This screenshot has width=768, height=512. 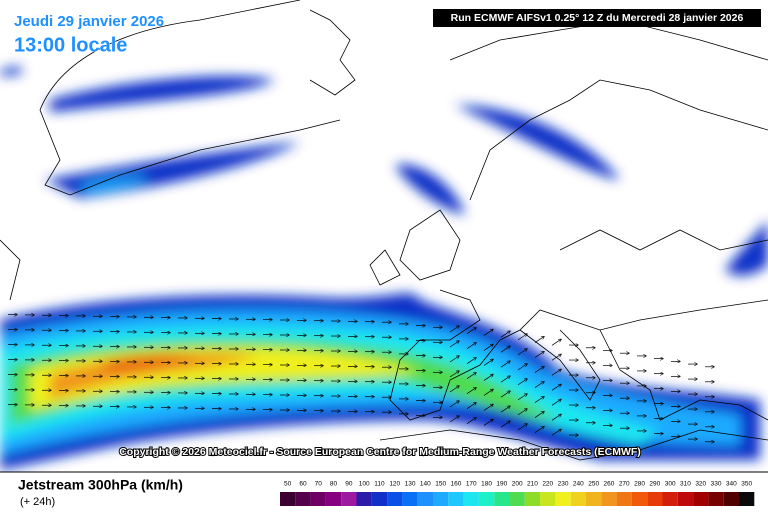 What do you see at coordinates (349, 484) in the screenshot?
I see `legend-label: 90` at bounding box center [349, 484].